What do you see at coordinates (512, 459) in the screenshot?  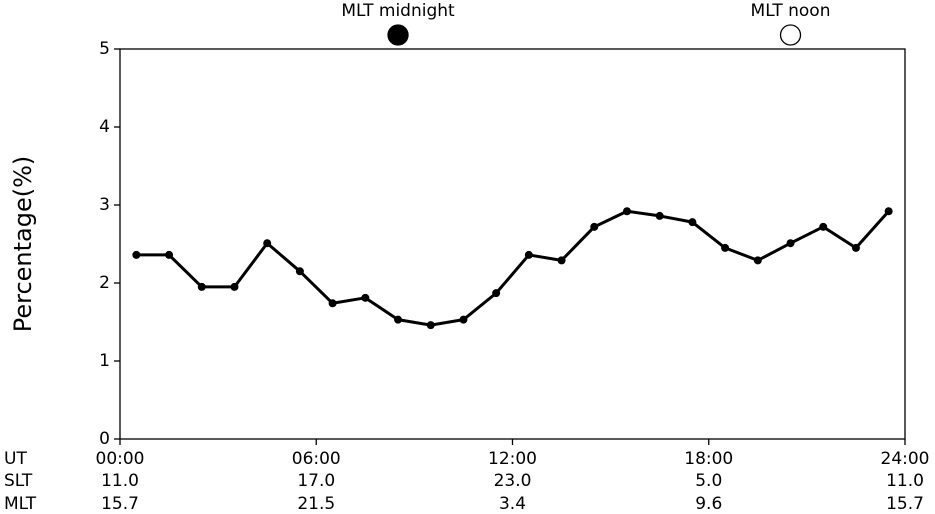 I see `x-tick-label: 12:00` at bounding box center [512, 459].